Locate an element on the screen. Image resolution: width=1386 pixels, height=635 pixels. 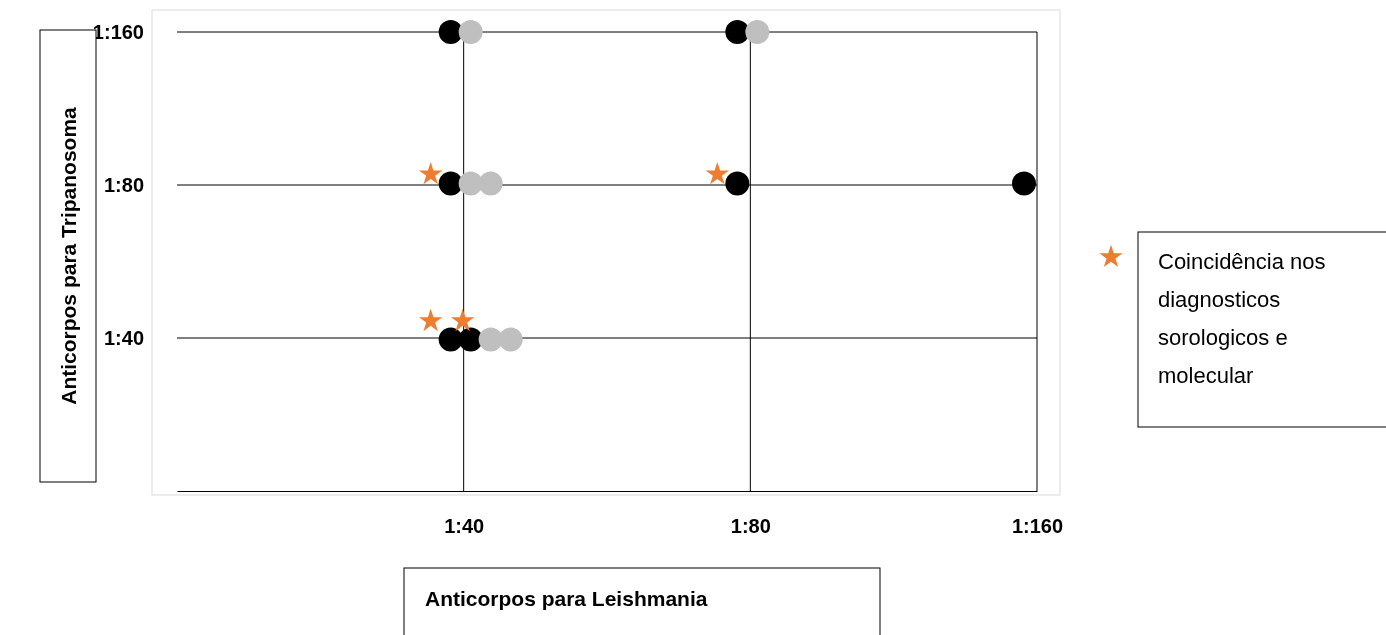
y-axis-title: Anticorpos para Tripanosoma is located at coordinates (68, 255).